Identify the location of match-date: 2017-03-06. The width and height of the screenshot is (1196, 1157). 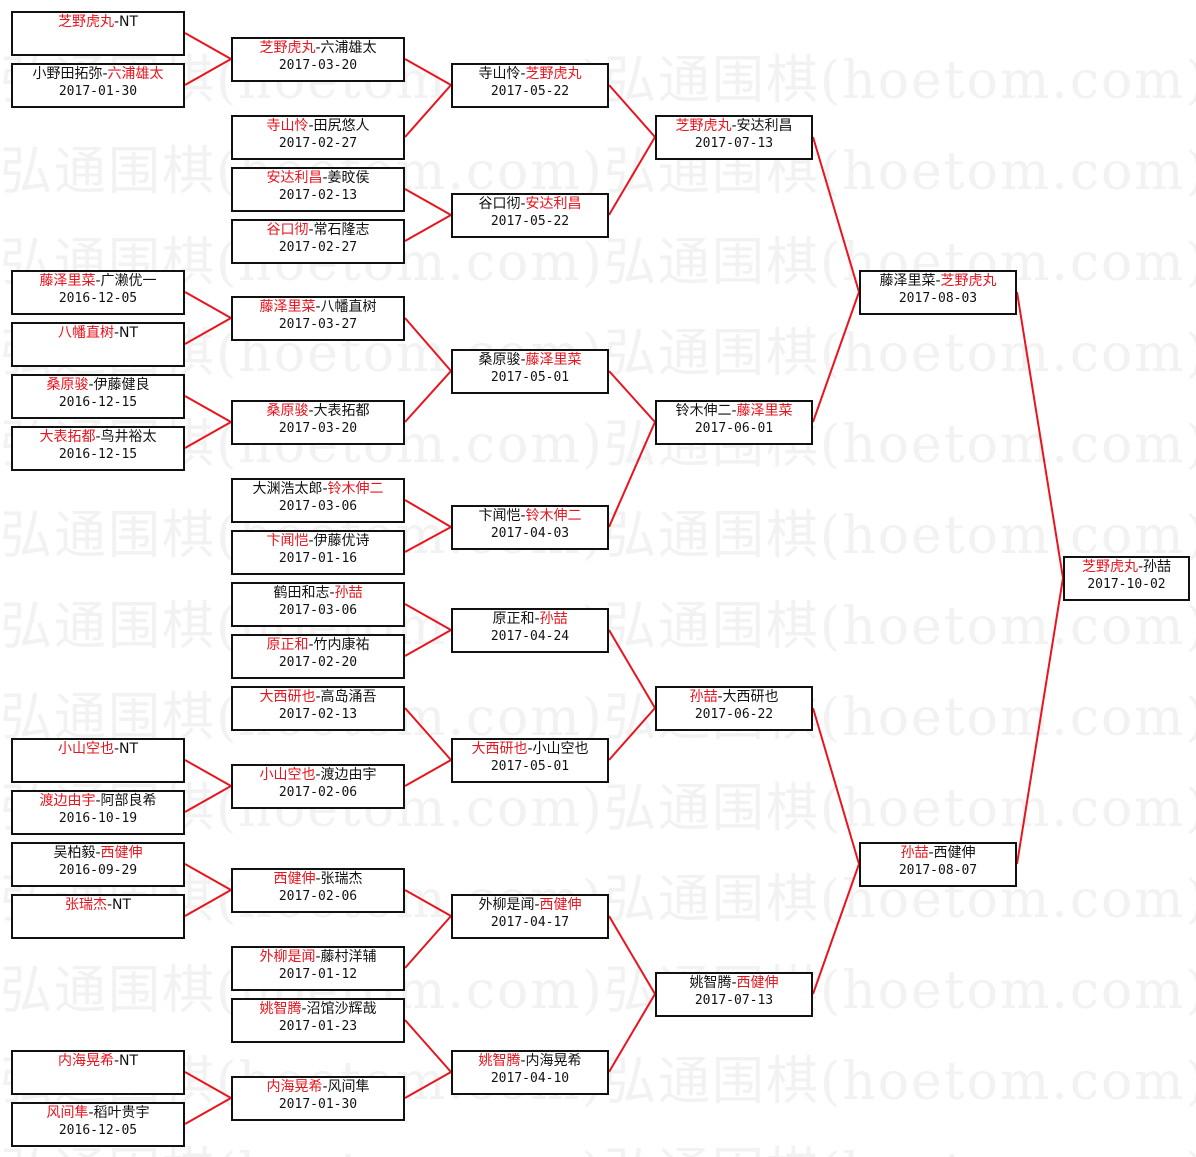
(318, 610).